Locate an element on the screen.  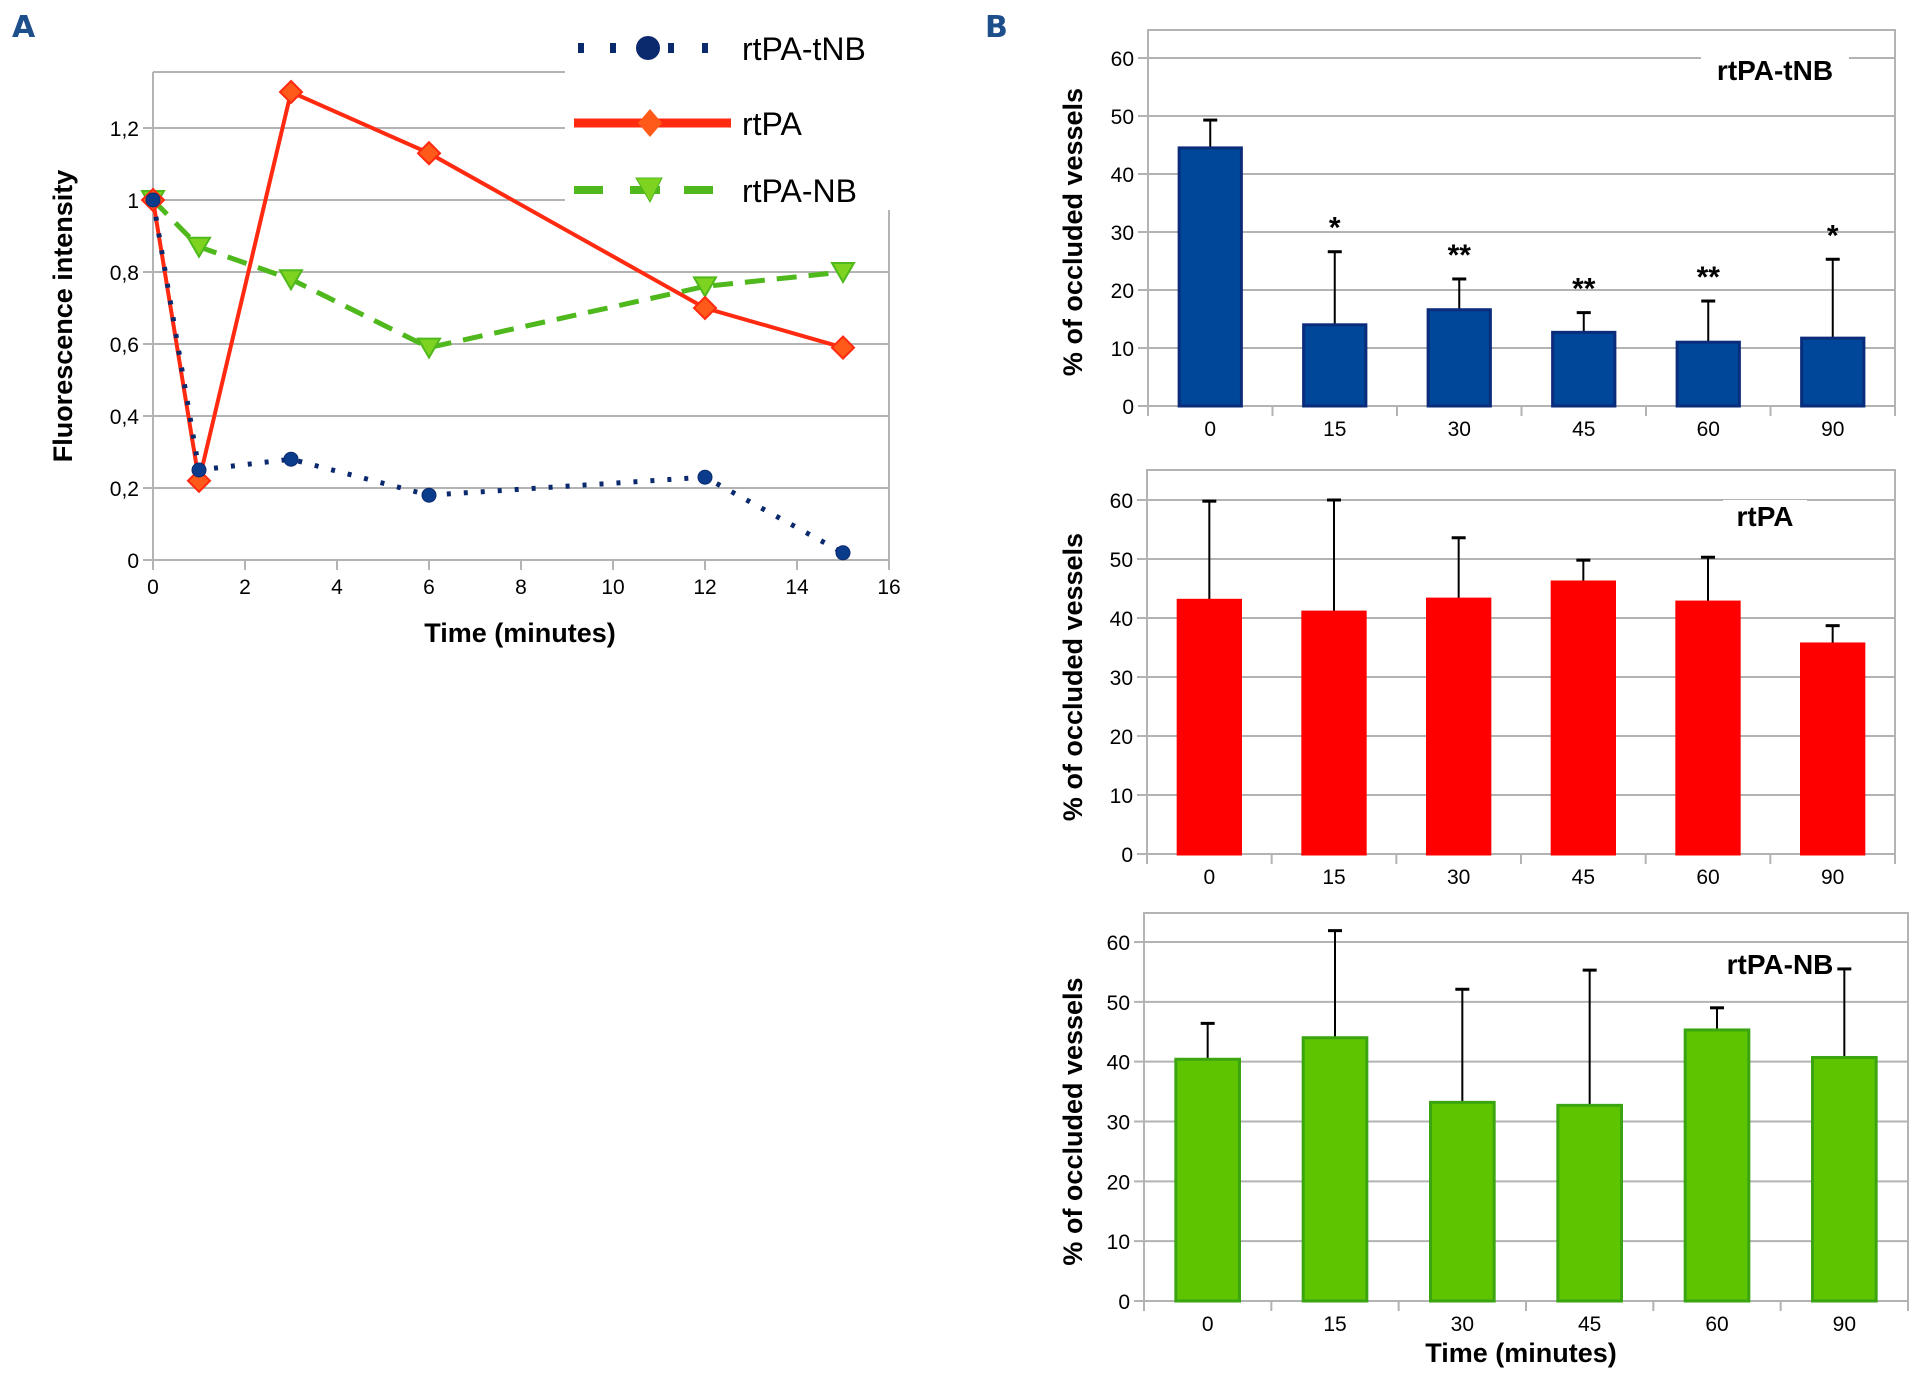
legend-box is located at coordinates (727, 110).